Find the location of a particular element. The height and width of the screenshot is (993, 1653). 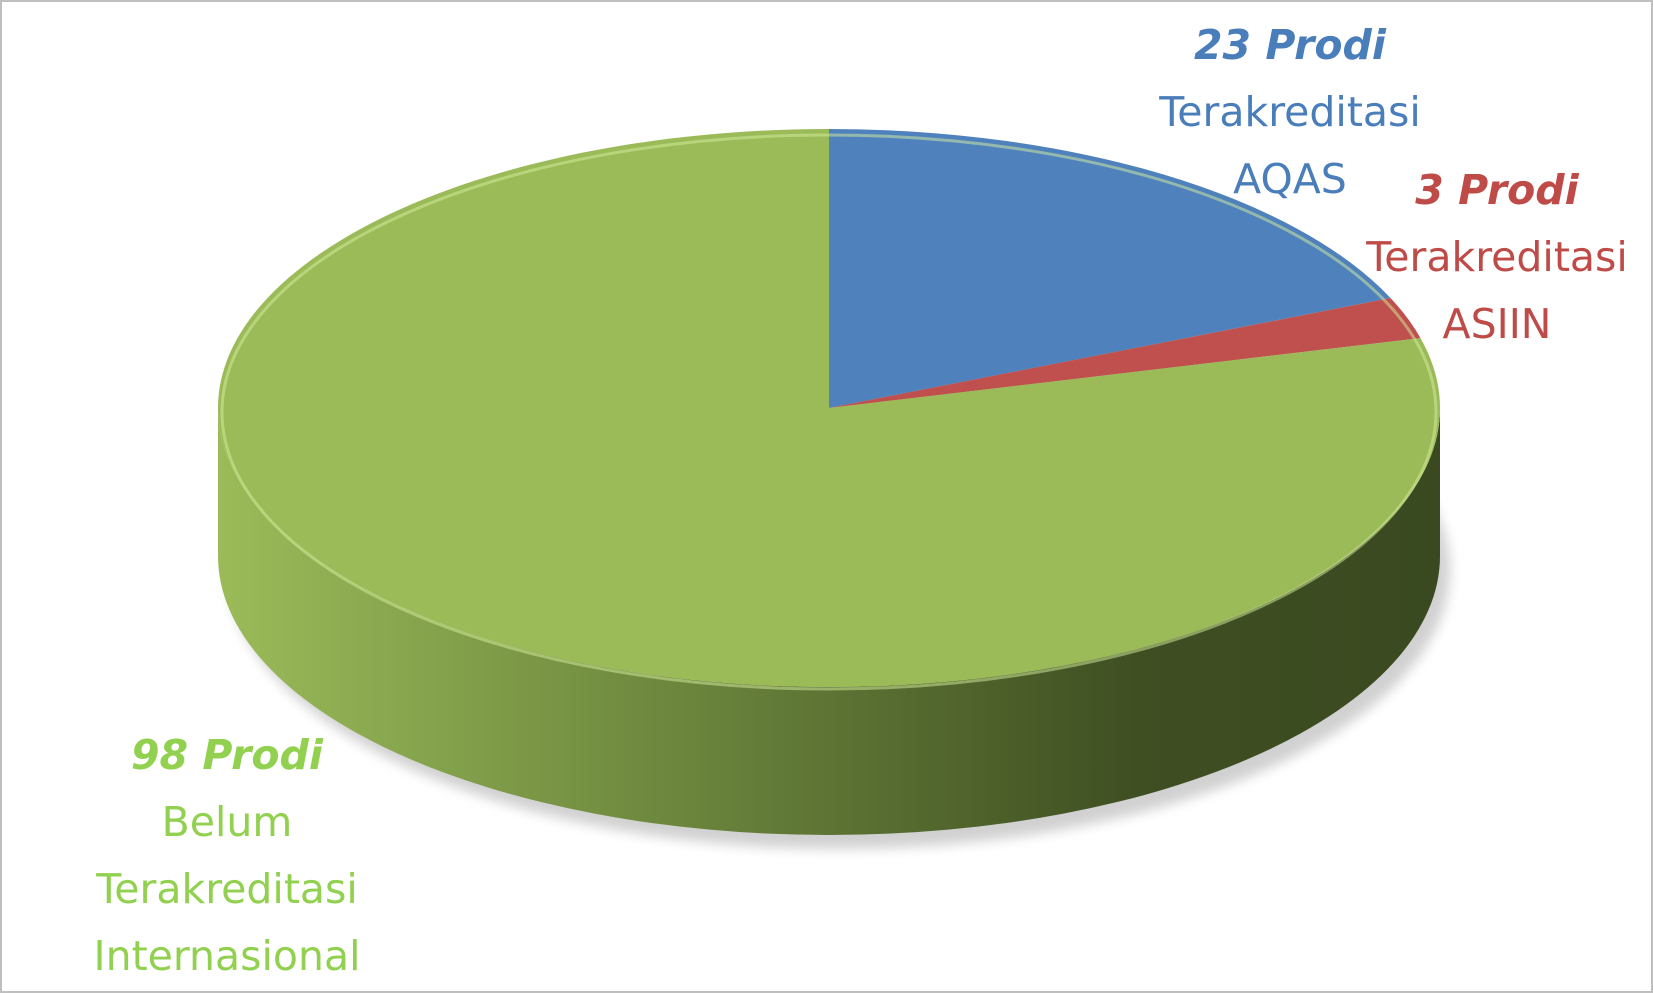

slice-label: 23 Prodi Terakreditasi AQAS is located at coordinates (1290, 112).